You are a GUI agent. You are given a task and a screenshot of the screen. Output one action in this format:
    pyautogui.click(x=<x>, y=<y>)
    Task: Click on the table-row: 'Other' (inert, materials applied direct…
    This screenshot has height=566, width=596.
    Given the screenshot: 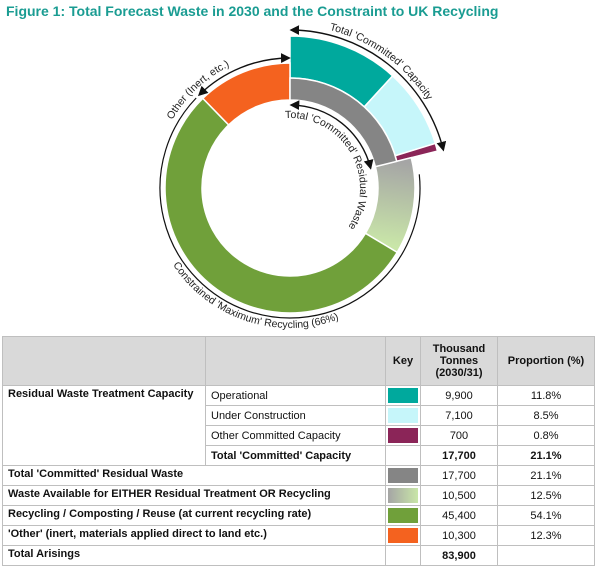 What is the action you would take?
    pyautogui.click(x=298, y=535)
    